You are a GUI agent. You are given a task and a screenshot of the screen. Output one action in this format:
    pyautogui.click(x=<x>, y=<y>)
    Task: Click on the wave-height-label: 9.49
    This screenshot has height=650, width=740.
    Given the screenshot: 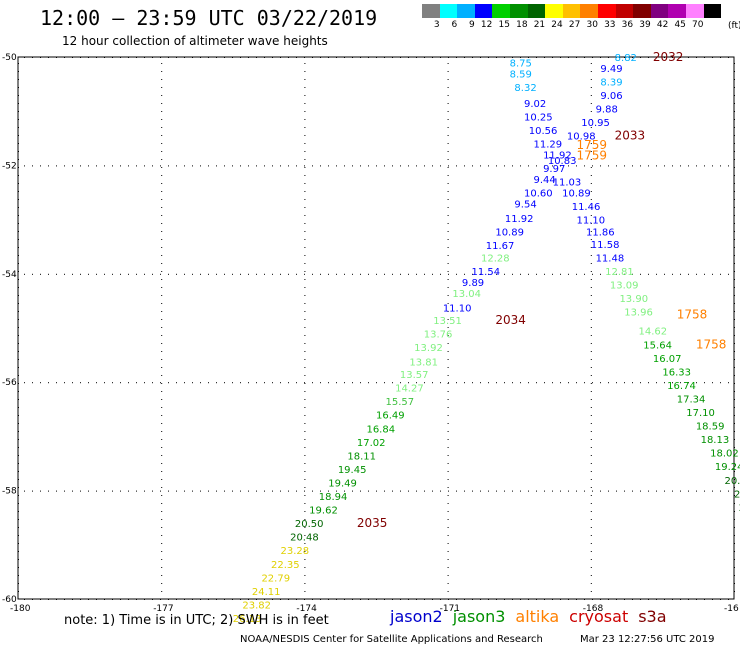 What is the action you would take?
    pyautogui.click(x=611, y=69)
    